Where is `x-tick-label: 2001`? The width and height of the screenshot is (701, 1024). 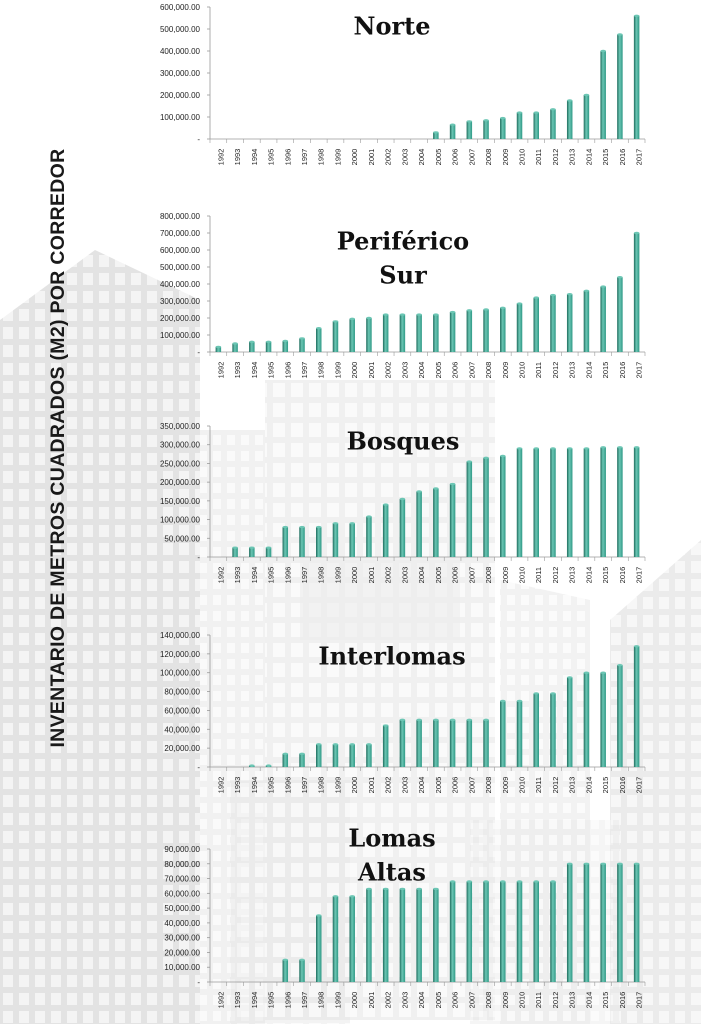 x-tick-label: 2001 is located at coordinates (371, 1000).